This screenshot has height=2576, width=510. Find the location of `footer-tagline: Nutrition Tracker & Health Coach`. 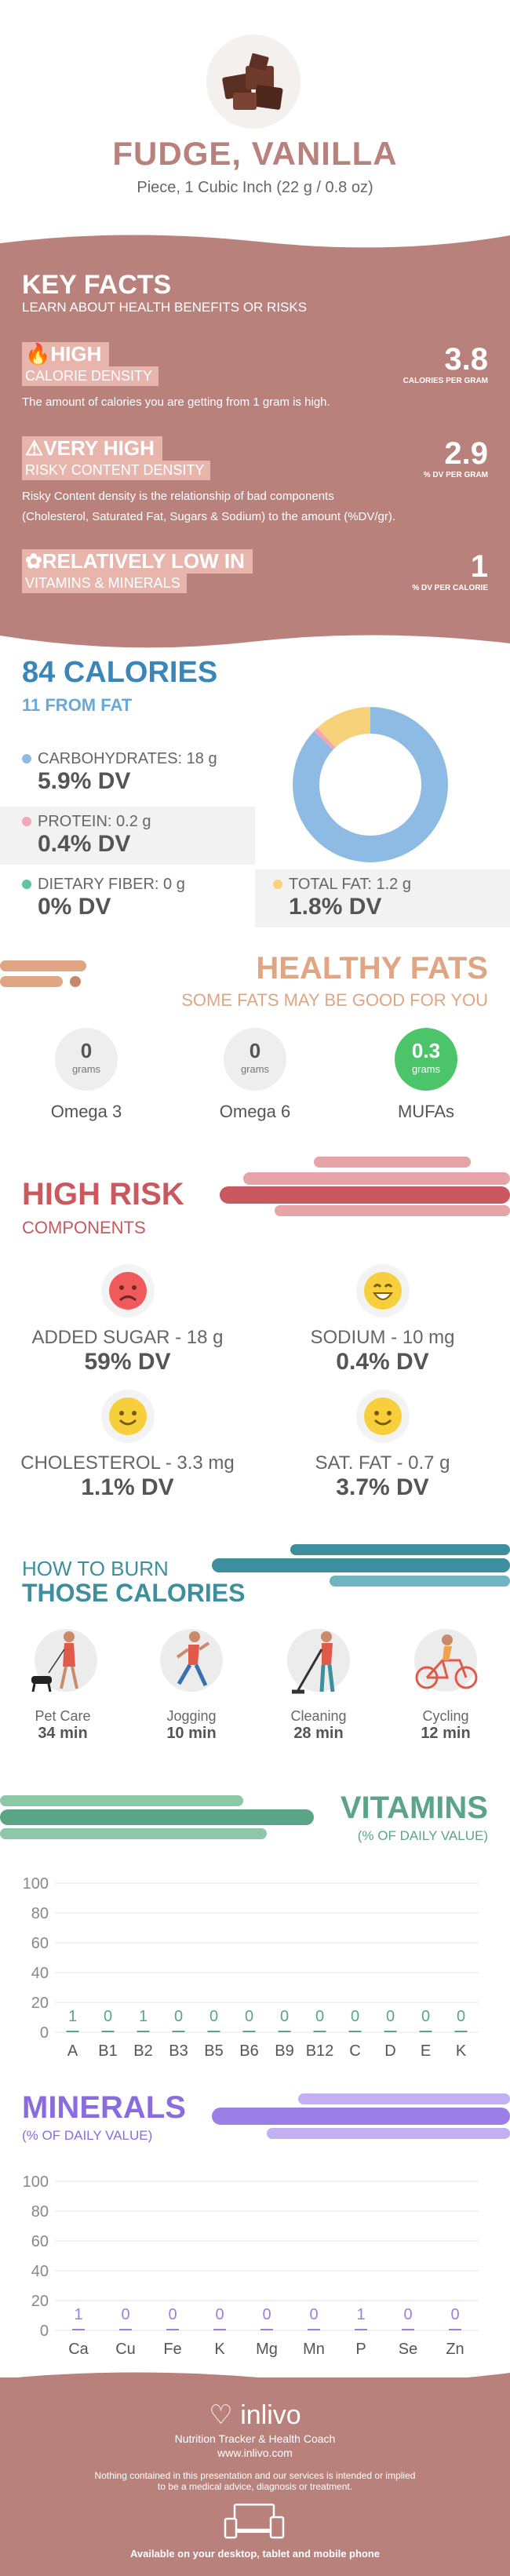

footer-tagline: Nutrition Tracker & Health Coach is located at coordinates (255, 2438).